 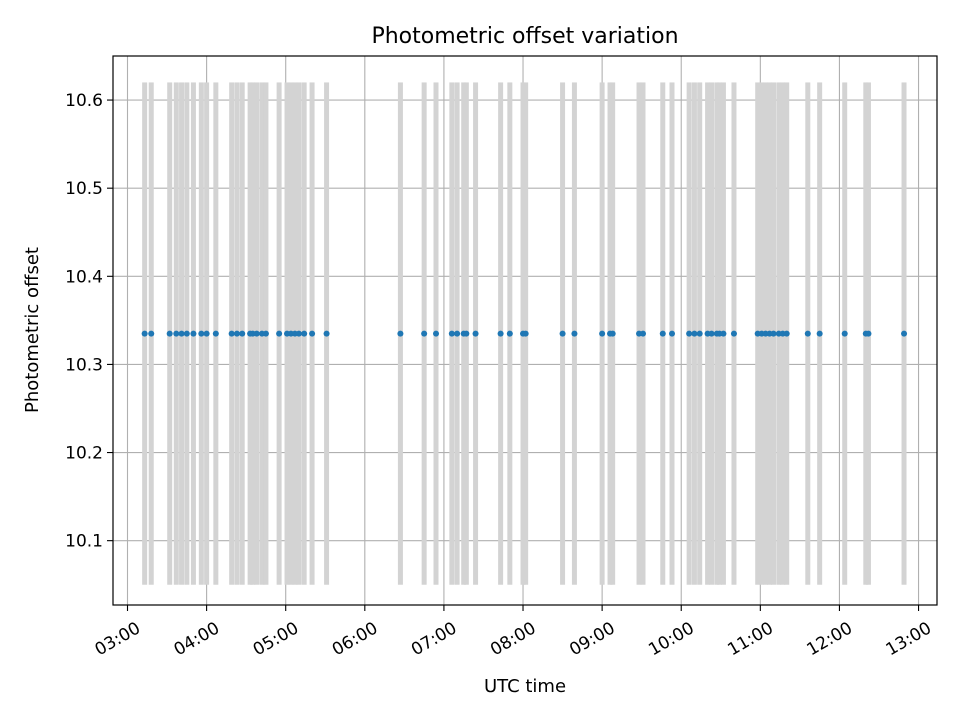 I want to click on y-tick-label: 10.1, so click(x=84, y=542).